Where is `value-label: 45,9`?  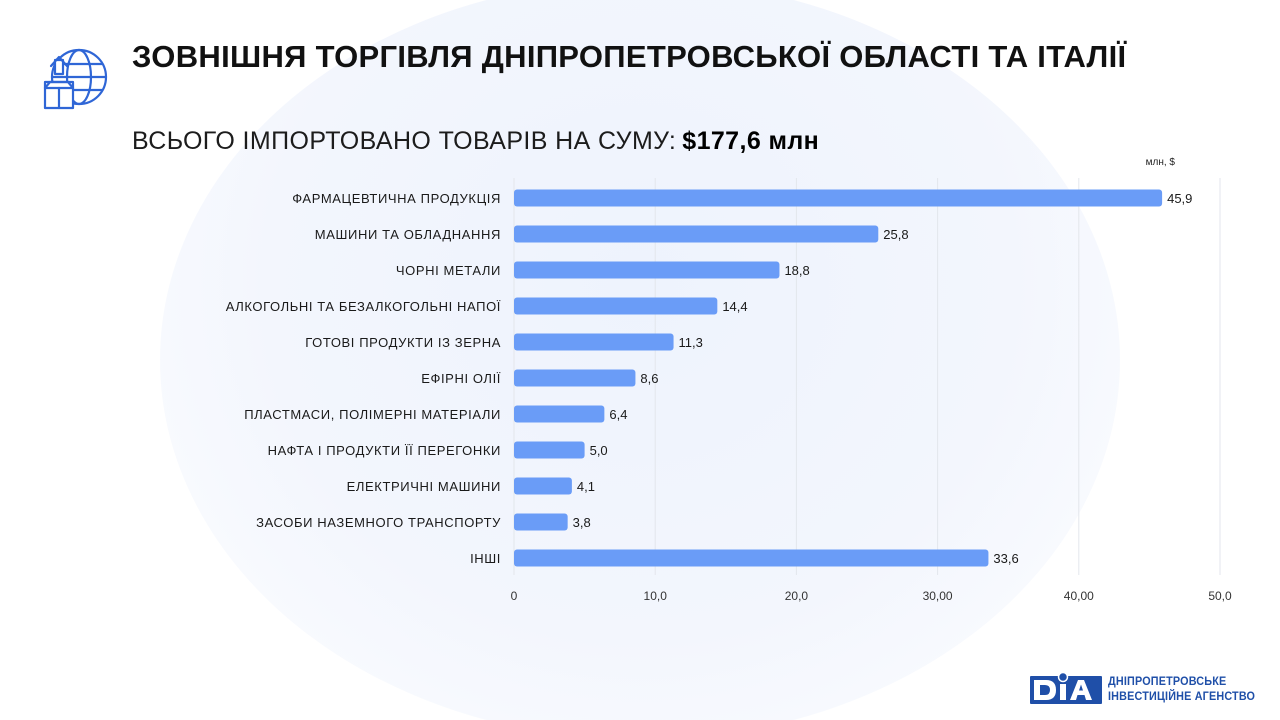 value-label: 45,9 is located at coordinates (1179, 198).